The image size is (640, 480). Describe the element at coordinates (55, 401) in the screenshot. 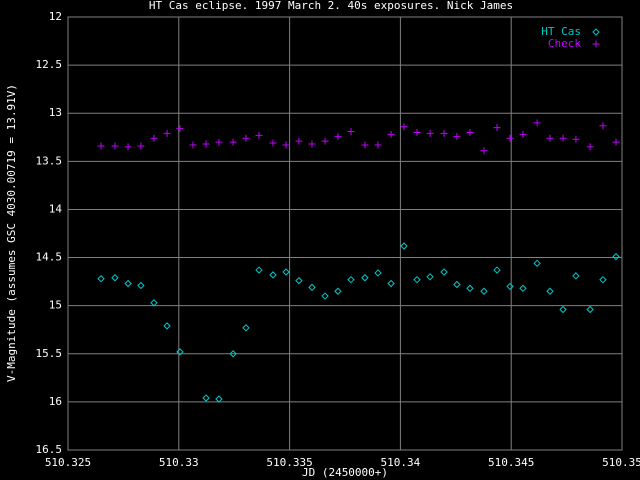

I see `y-tick-label: 16` at that location.